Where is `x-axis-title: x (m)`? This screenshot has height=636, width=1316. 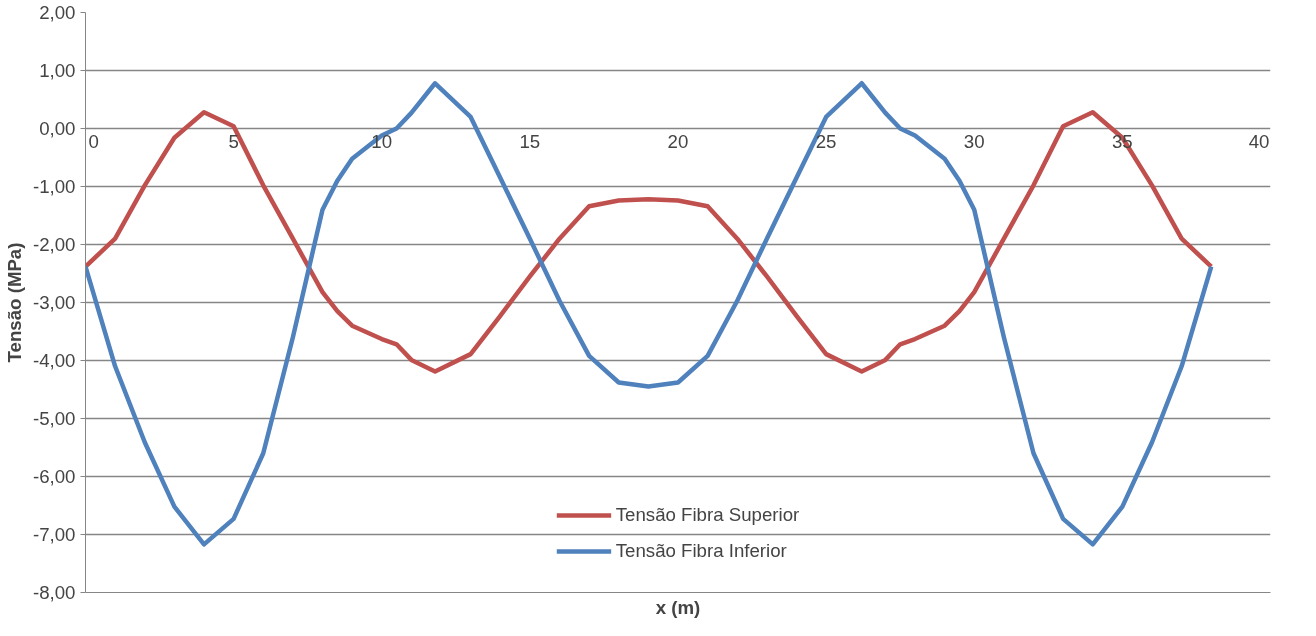
x-axis-title: x (m) is located at coordinates (678, 607).